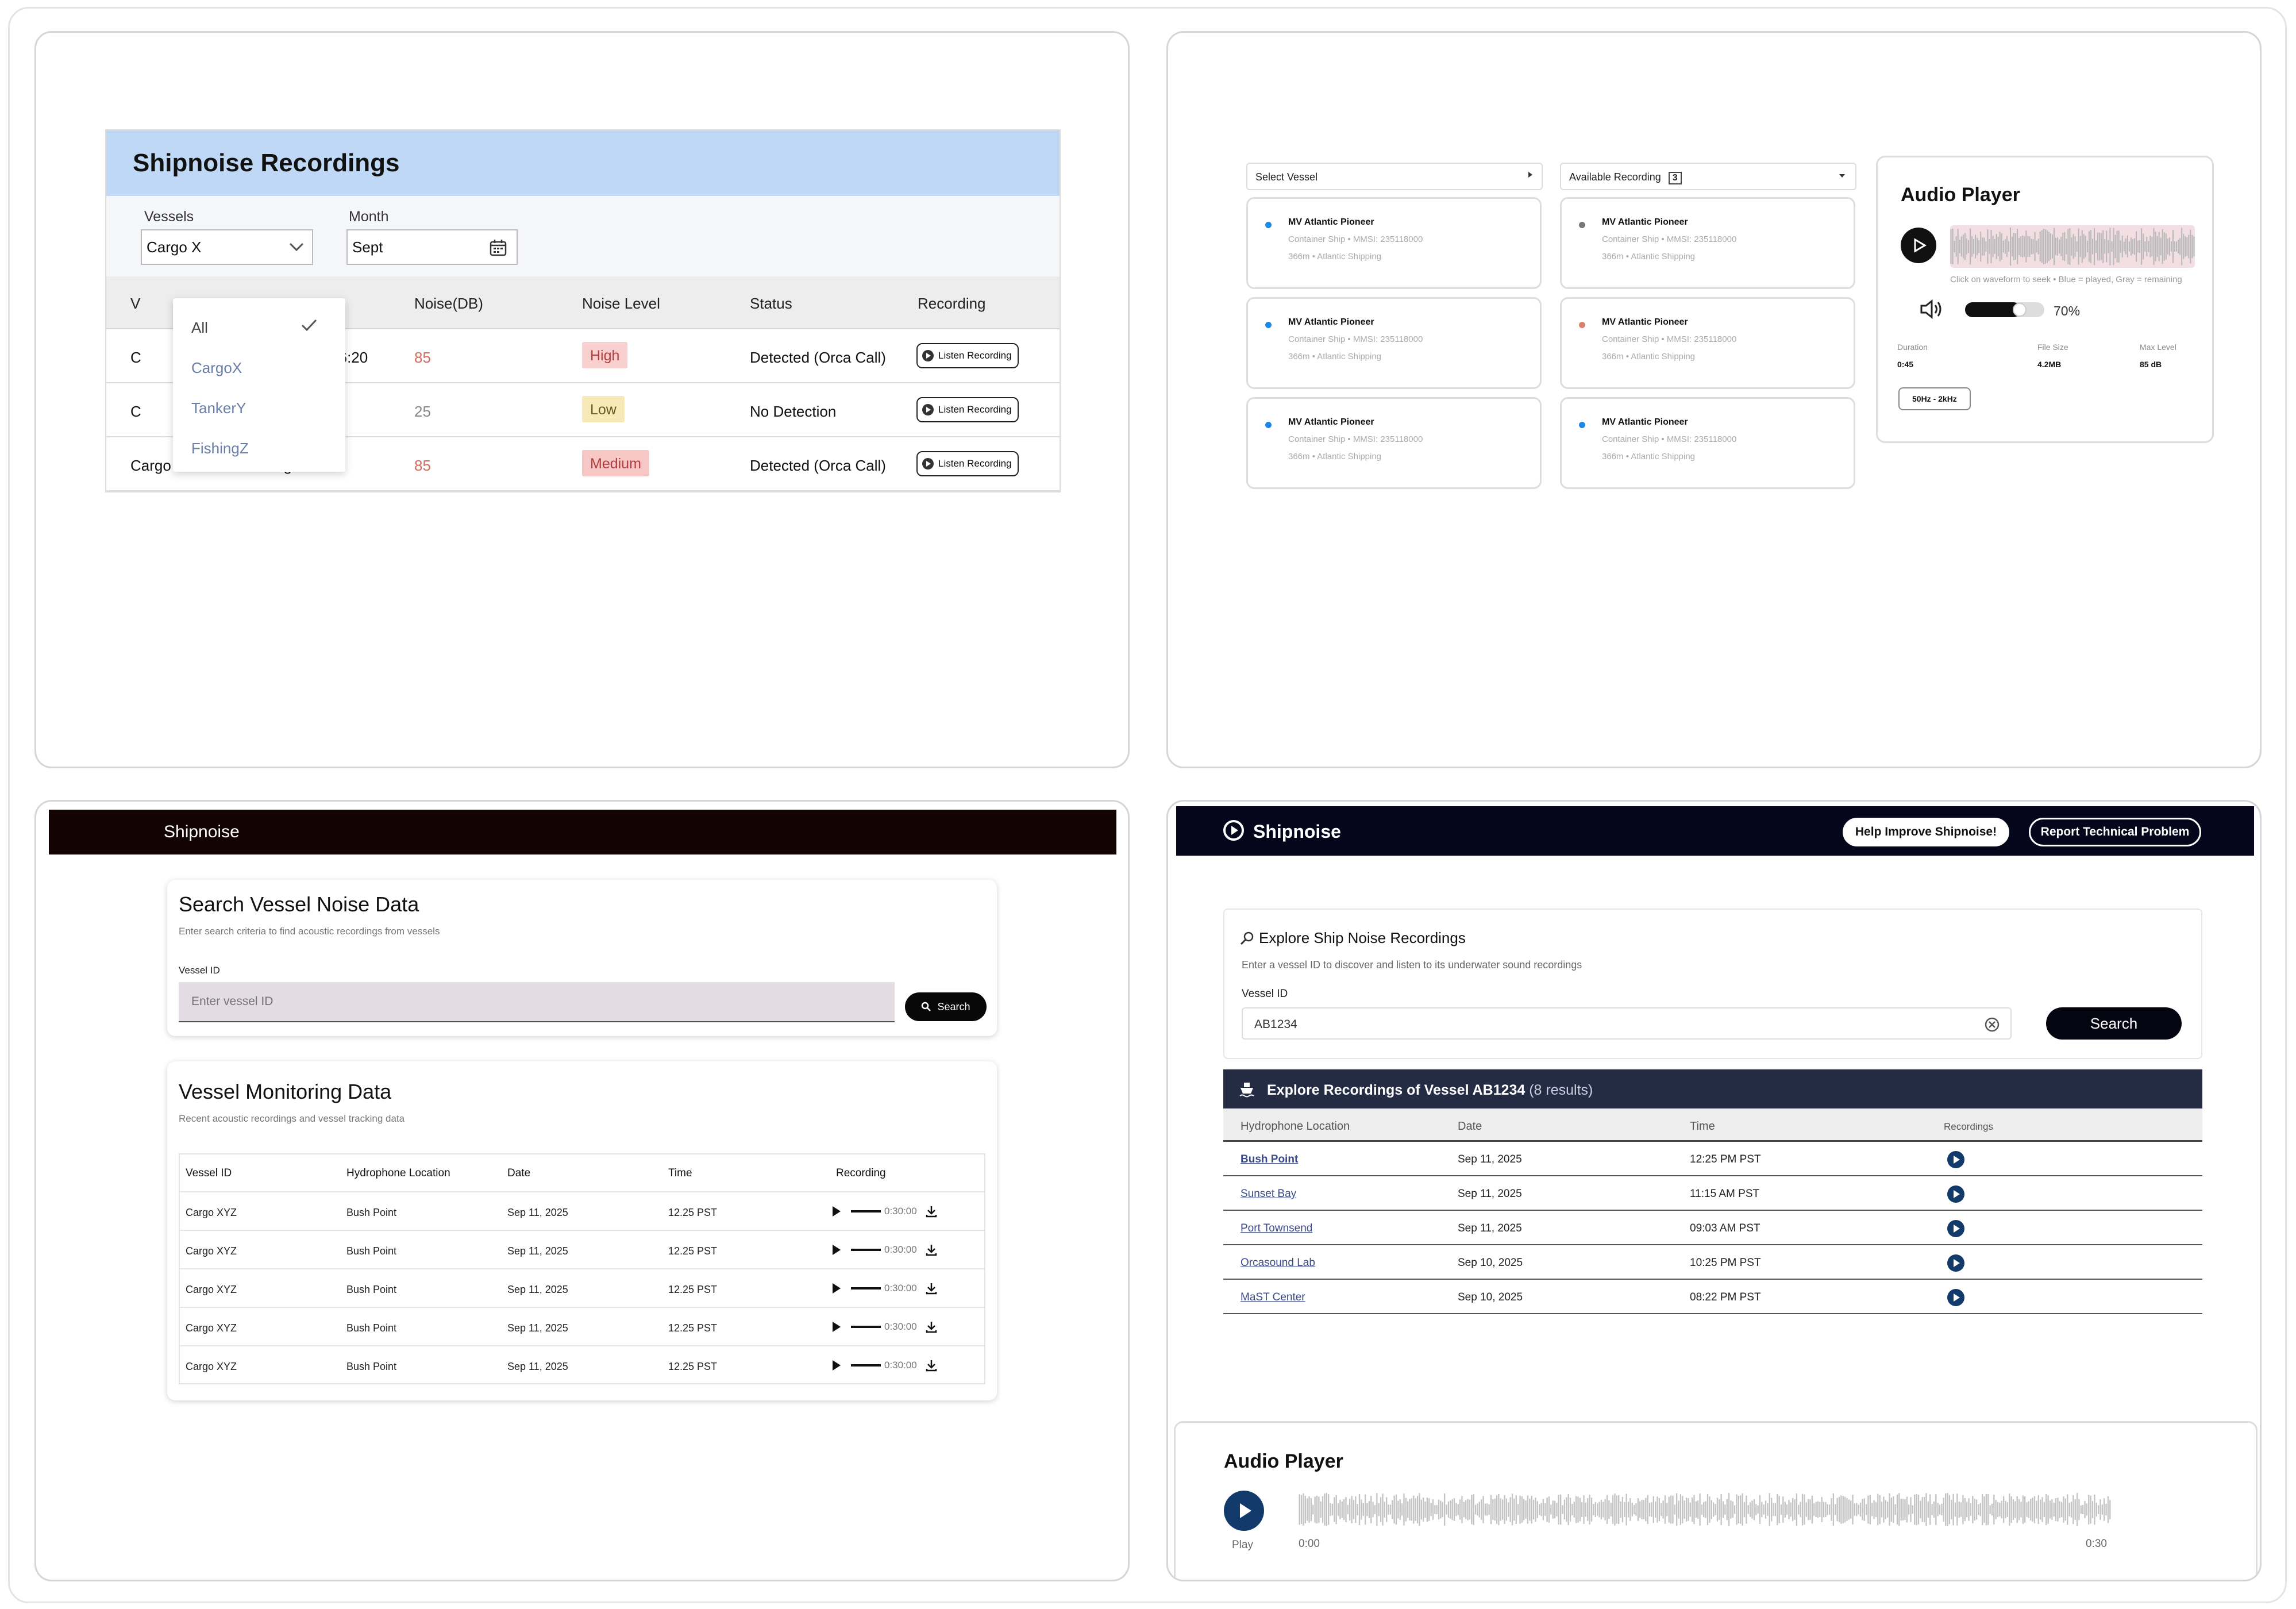 The width and height of the screenshot is (2296, 1609). What do you see at coordinates (1615, 177) in the screenshot?
I see `available-recording-label: Available Recording` at bounding box center [1615, 177].